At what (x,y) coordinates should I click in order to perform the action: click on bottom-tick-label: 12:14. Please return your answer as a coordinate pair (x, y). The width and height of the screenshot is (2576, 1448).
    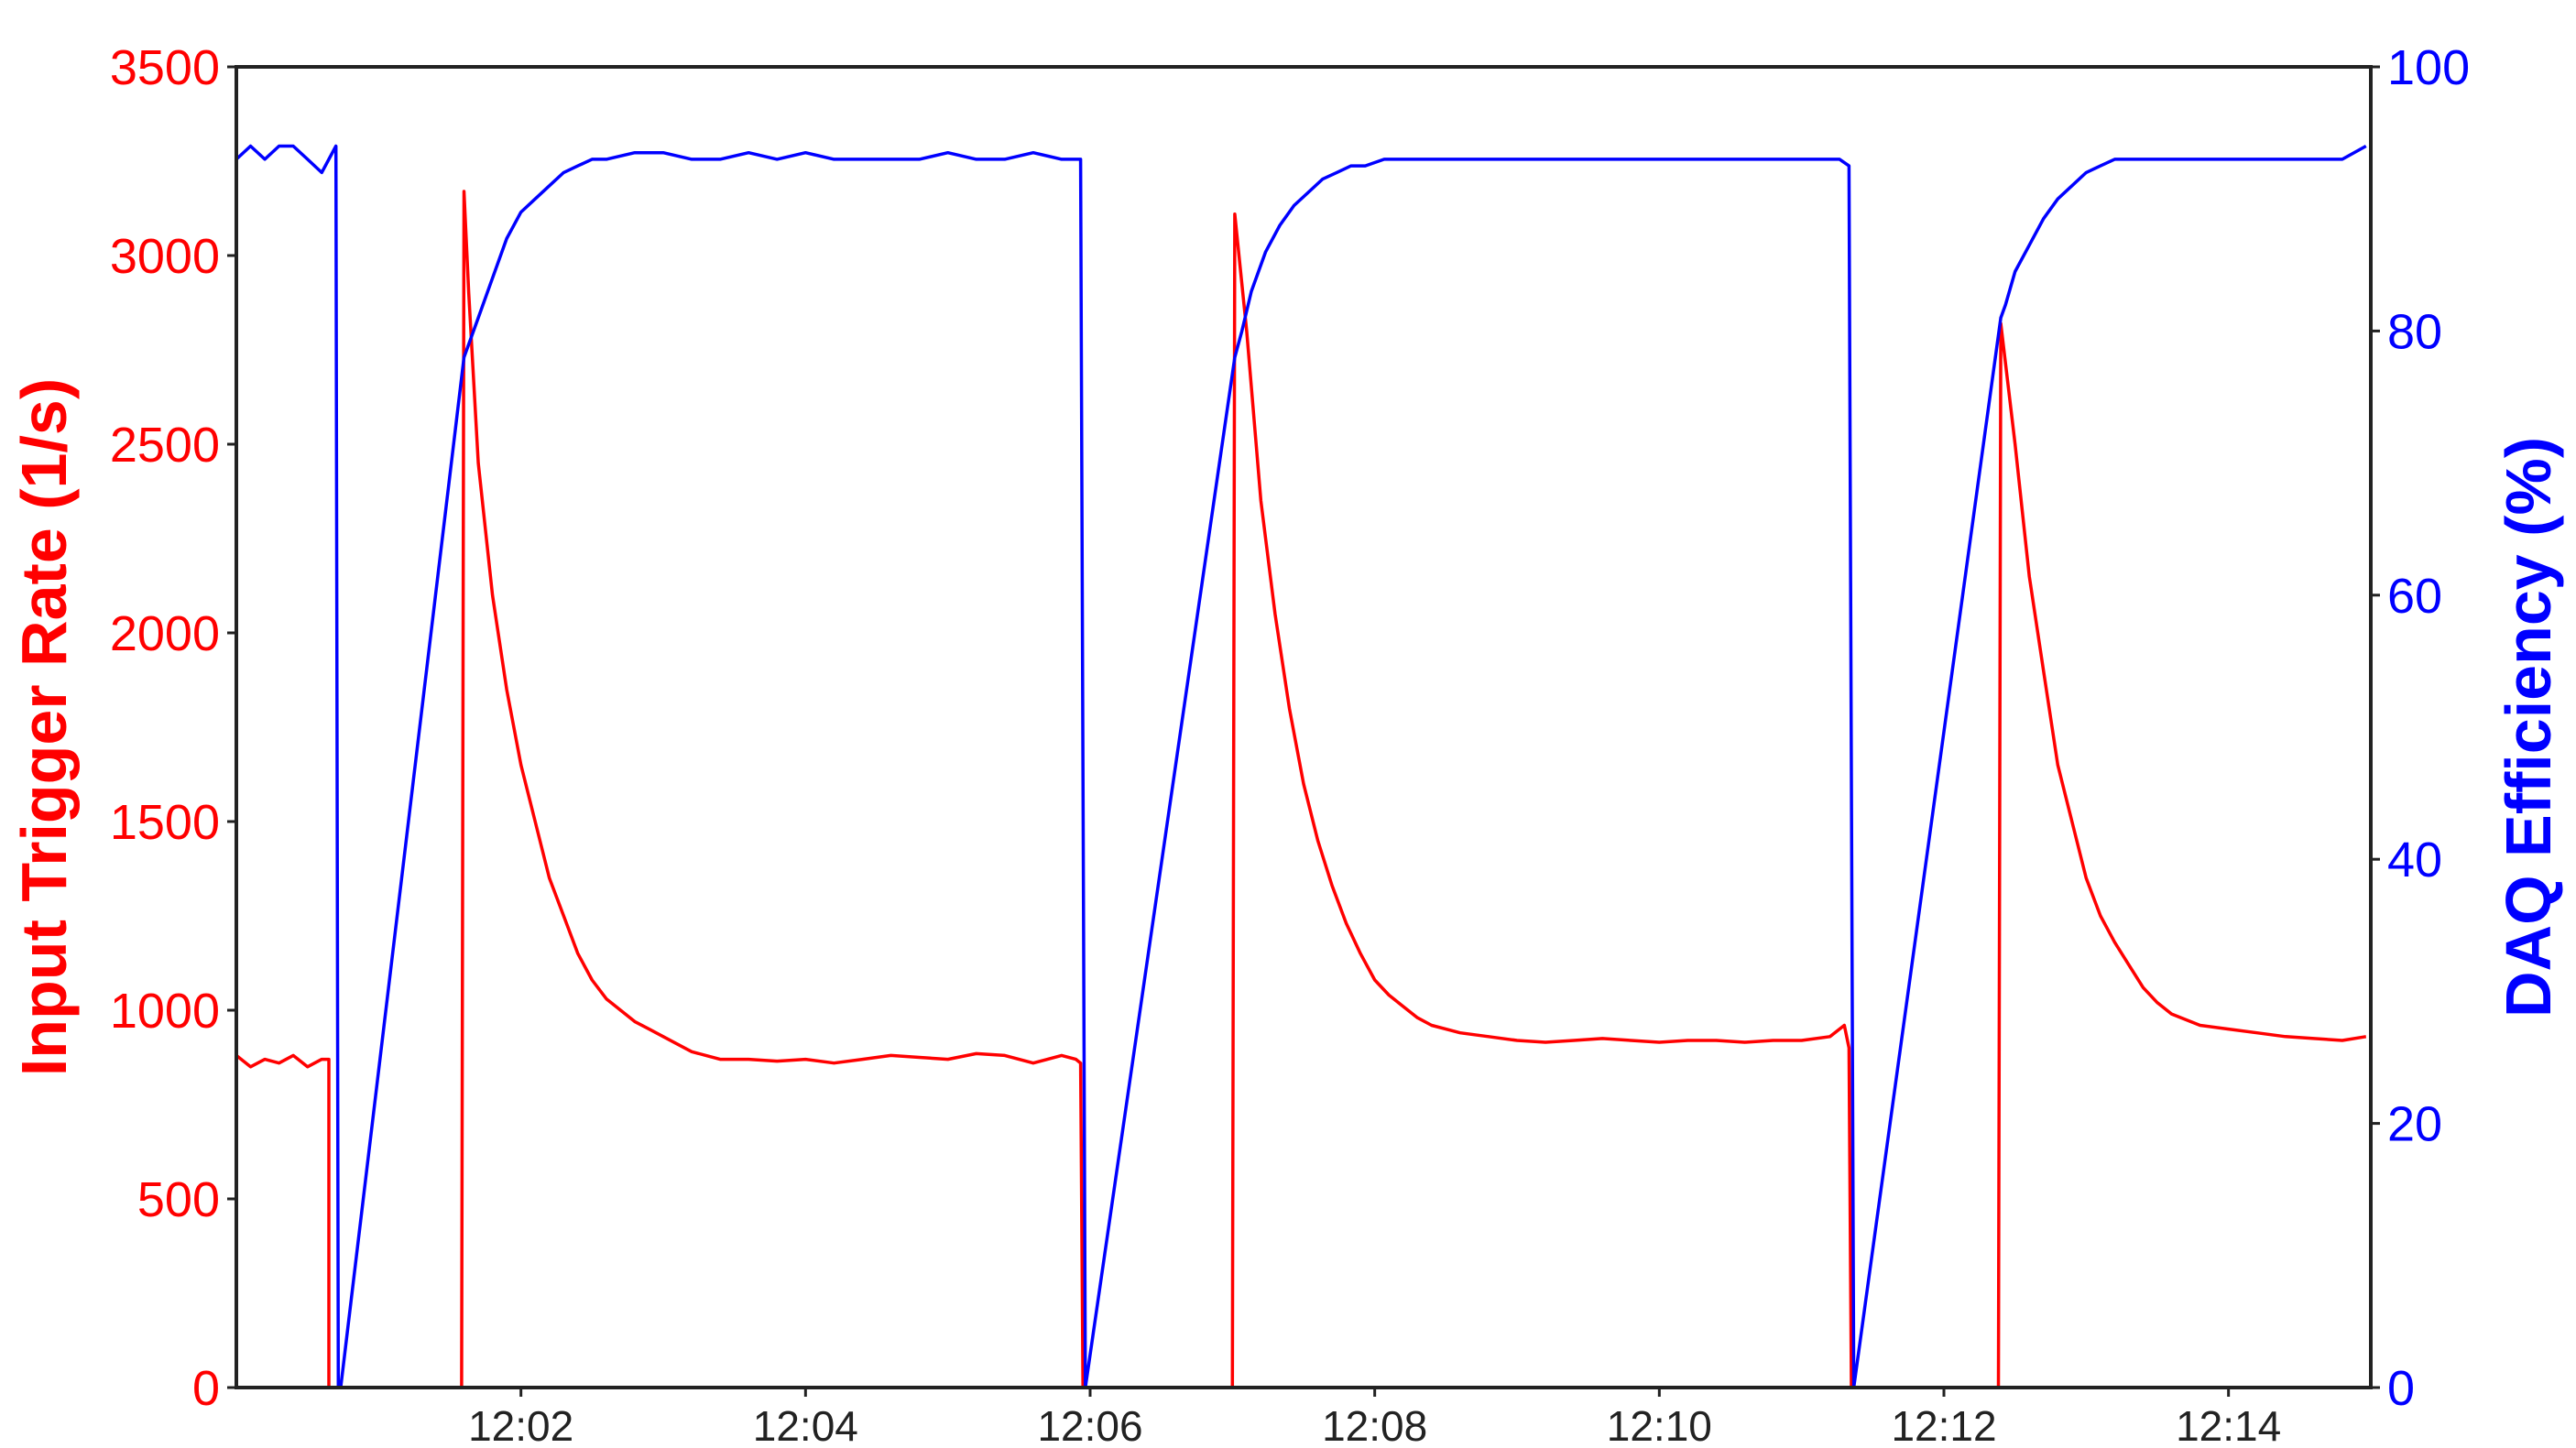
    Looking at the image, I should click on (2228, 1425).